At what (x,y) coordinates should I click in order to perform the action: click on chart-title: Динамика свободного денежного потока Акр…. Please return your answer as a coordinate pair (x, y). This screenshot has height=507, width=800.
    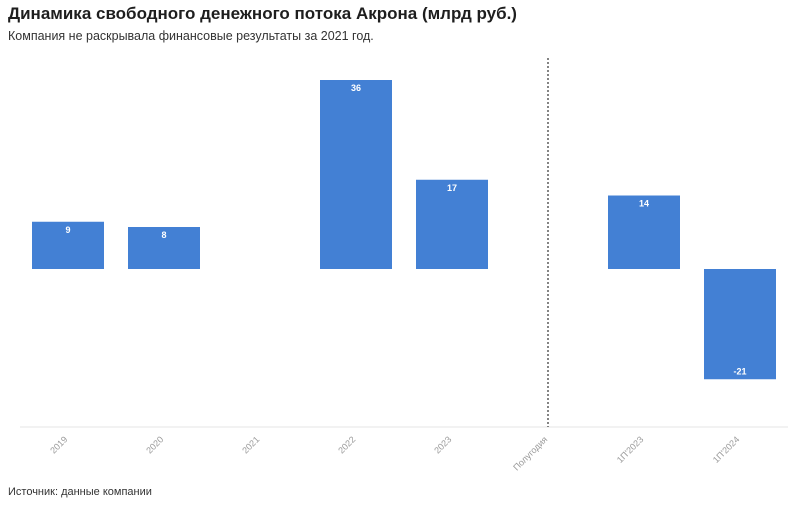
    Looking at the image, I should click on (262, 13).